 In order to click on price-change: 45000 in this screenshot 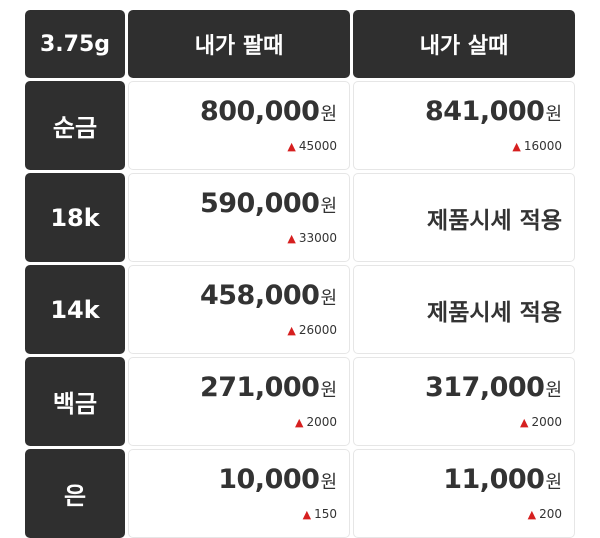, I will do `click(317, 146)`.